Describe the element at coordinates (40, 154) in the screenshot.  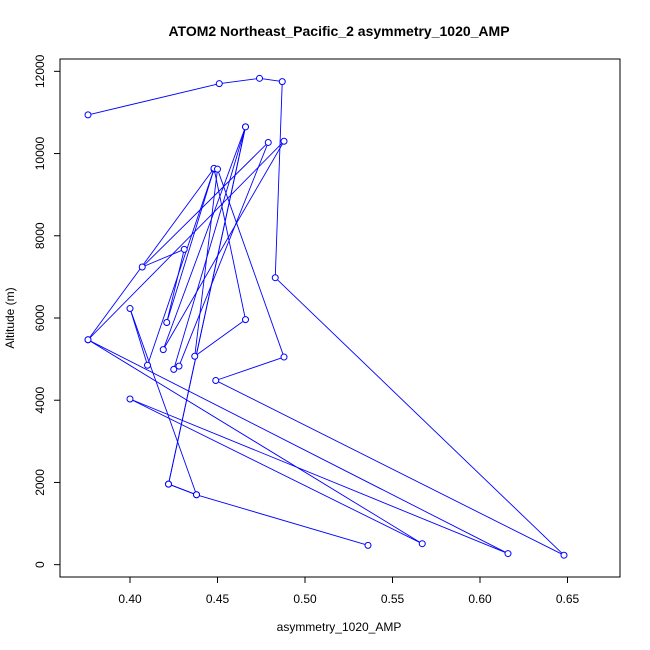
I see `y-tick-label: 10000` at that location.